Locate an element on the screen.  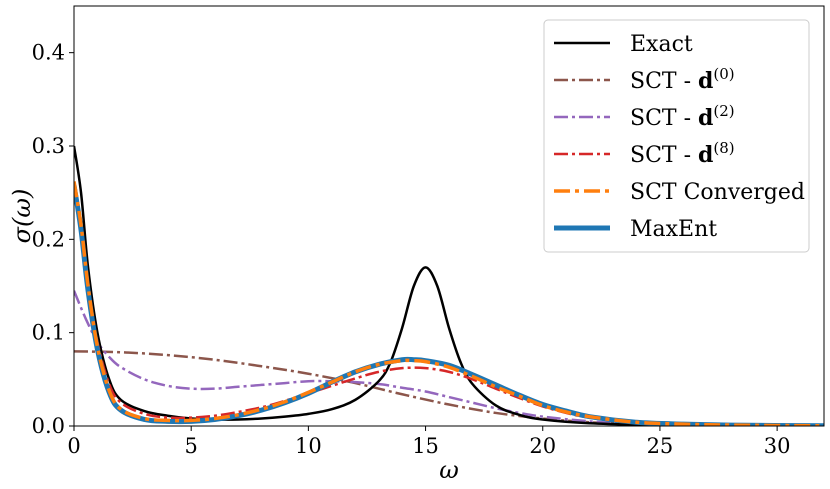
legend-label: SCT Converged is located at coordinates (717, 192).